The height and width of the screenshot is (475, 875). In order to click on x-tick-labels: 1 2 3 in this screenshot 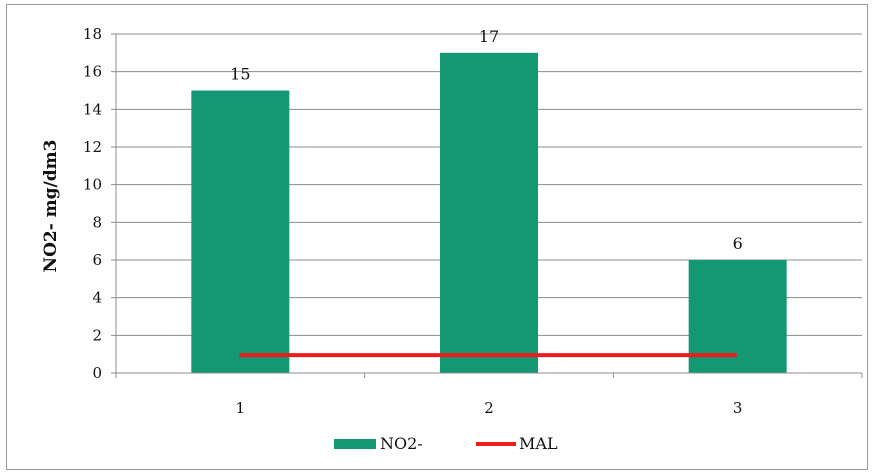, I will do `click(489, 408)`.